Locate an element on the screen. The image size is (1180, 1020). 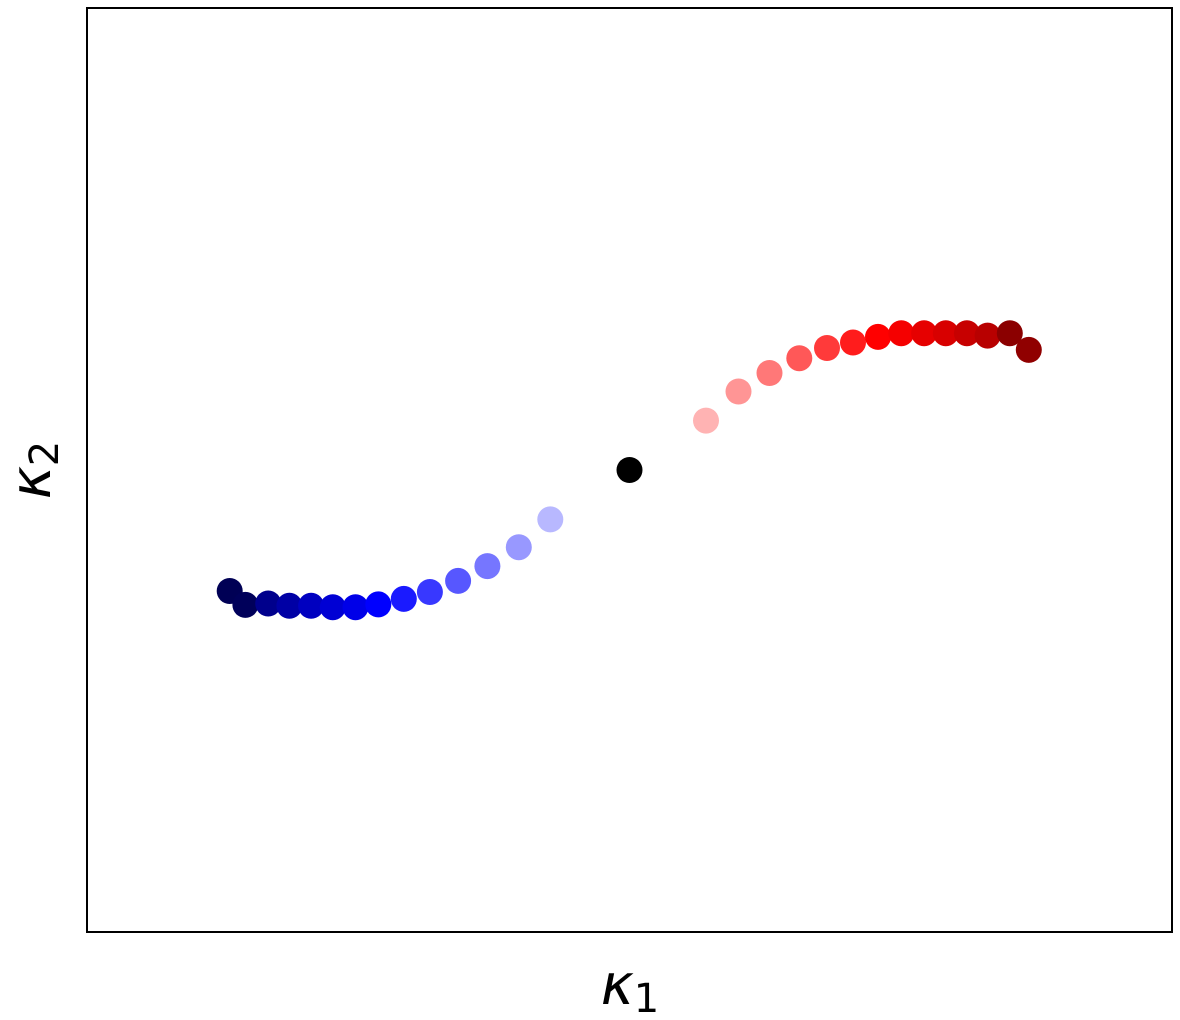
y-axis-label-symbol: κ is located at coordinates (32, 482).